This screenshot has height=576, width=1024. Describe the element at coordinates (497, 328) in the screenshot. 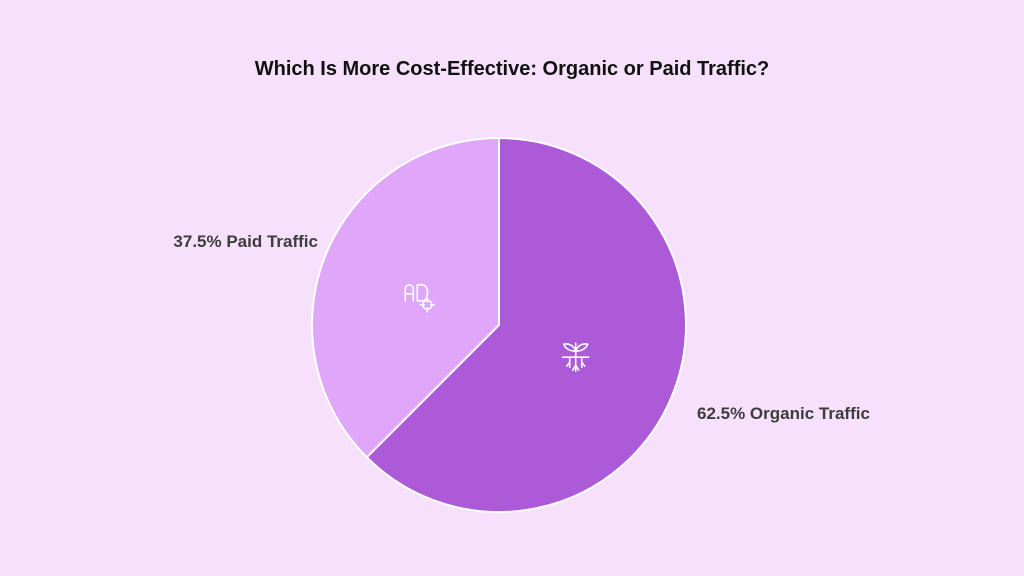

I see `pie-icons` at that location.